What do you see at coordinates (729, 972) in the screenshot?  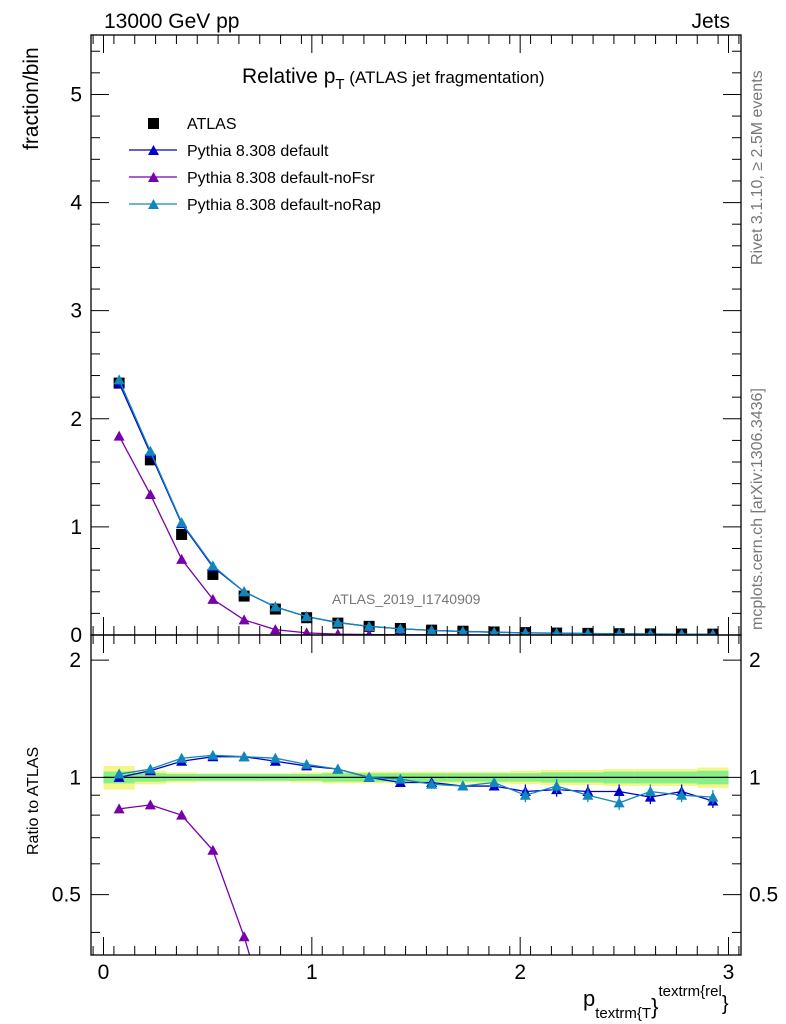 I see `ratio-x-tick-label: 3` at bounding box center [729, 972].